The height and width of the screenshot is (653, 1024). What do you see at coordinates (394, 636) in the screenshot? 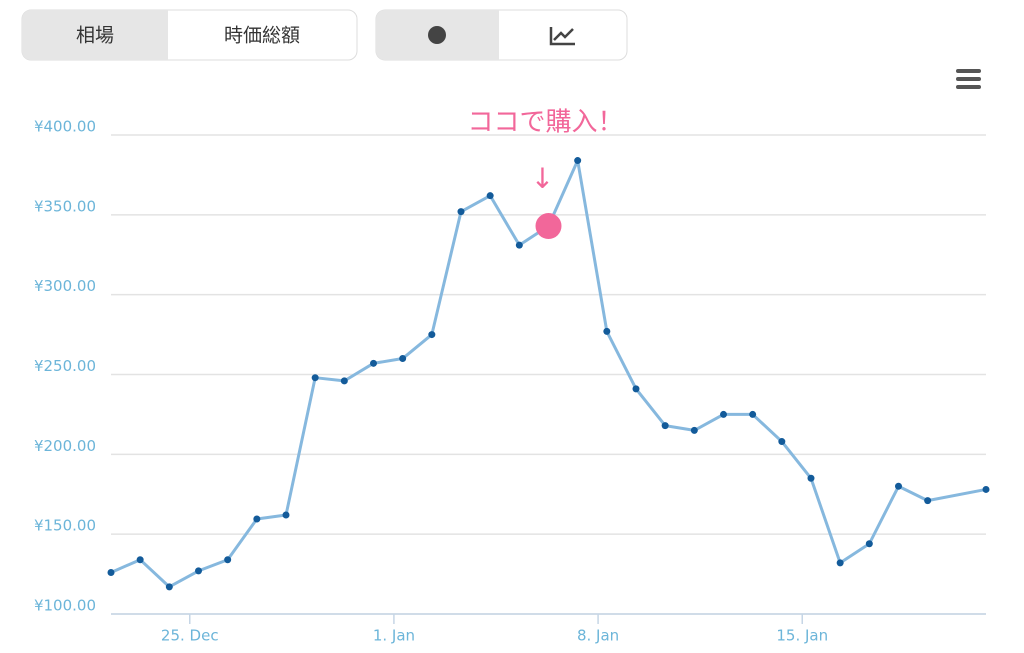
I see `x-tick-label: 1. Jan` at bounding box center [394, 636].